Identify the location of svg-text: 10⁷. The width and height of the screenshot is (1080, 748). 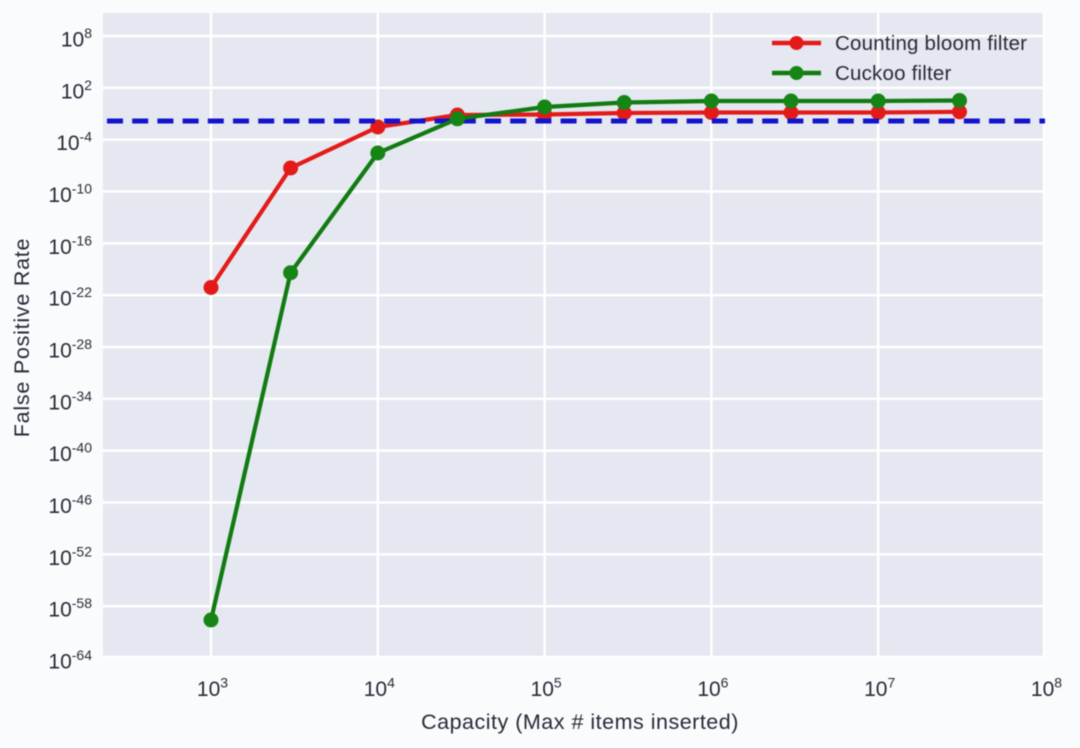
(879, 688).